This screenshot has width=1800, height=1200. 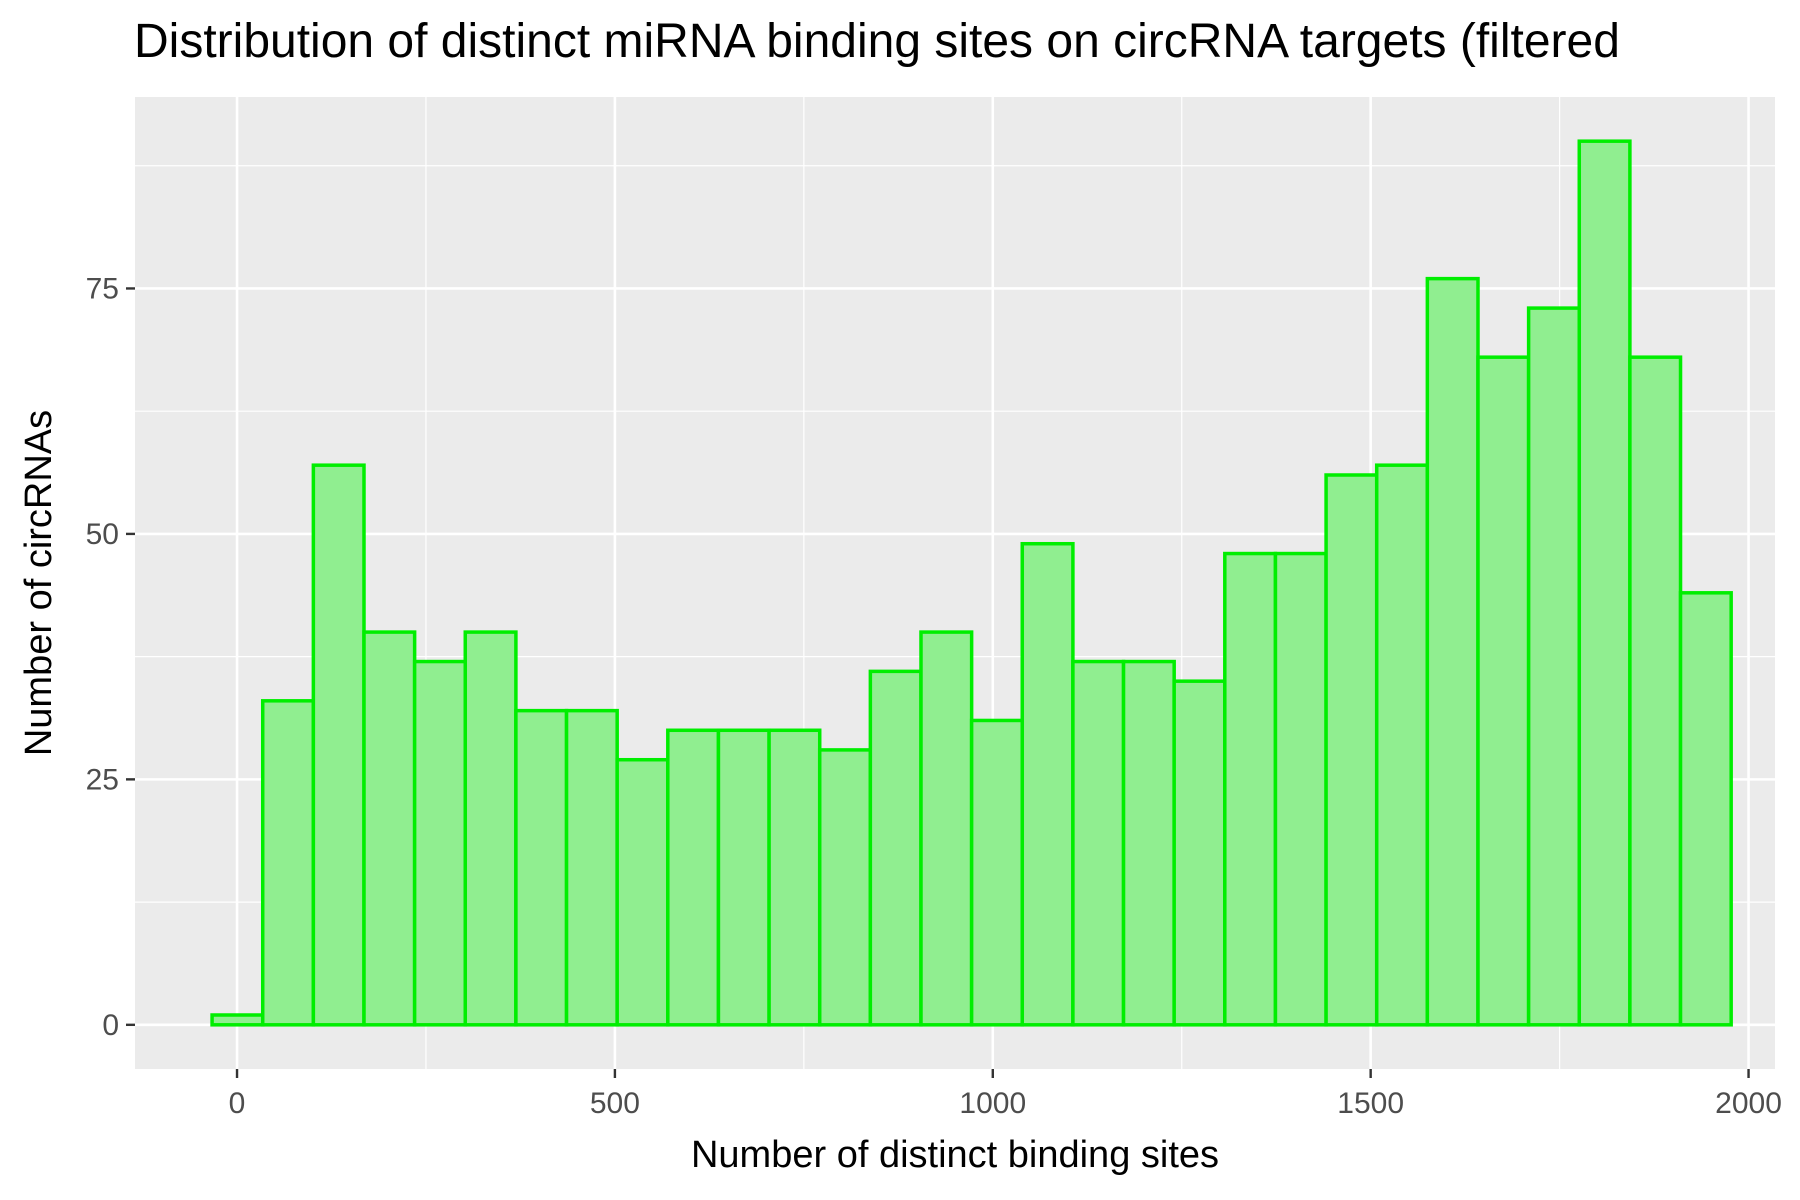 I want to click on x-tick-label: 2000, so click(x=1748, y=1103).